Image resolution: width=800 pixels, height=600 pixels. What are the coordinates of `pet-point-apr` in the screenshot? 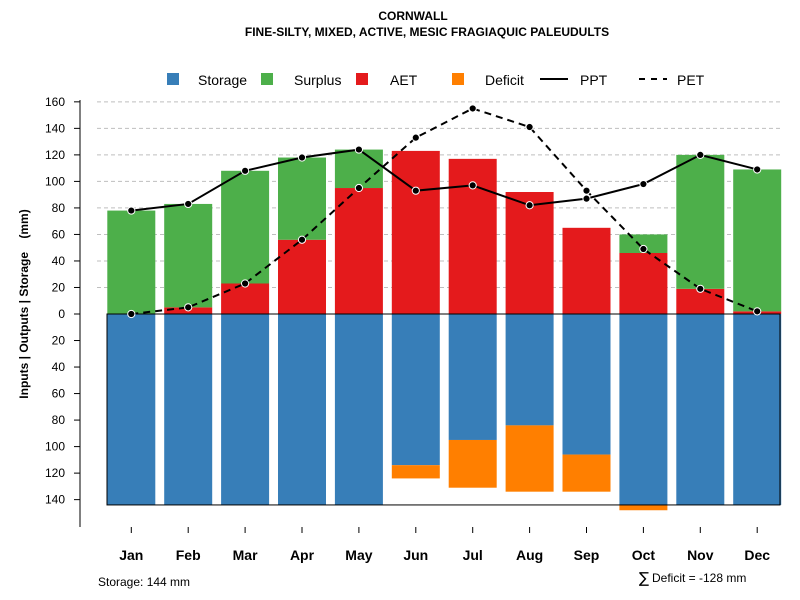 It's located at (302, 239).